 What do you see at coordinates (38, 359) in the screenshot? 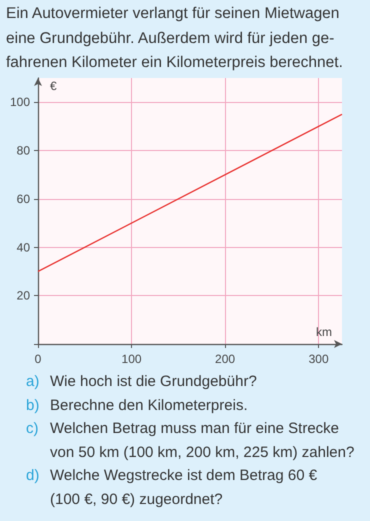
I see `x-tick-label: 0` at bounding box center [38, 359].